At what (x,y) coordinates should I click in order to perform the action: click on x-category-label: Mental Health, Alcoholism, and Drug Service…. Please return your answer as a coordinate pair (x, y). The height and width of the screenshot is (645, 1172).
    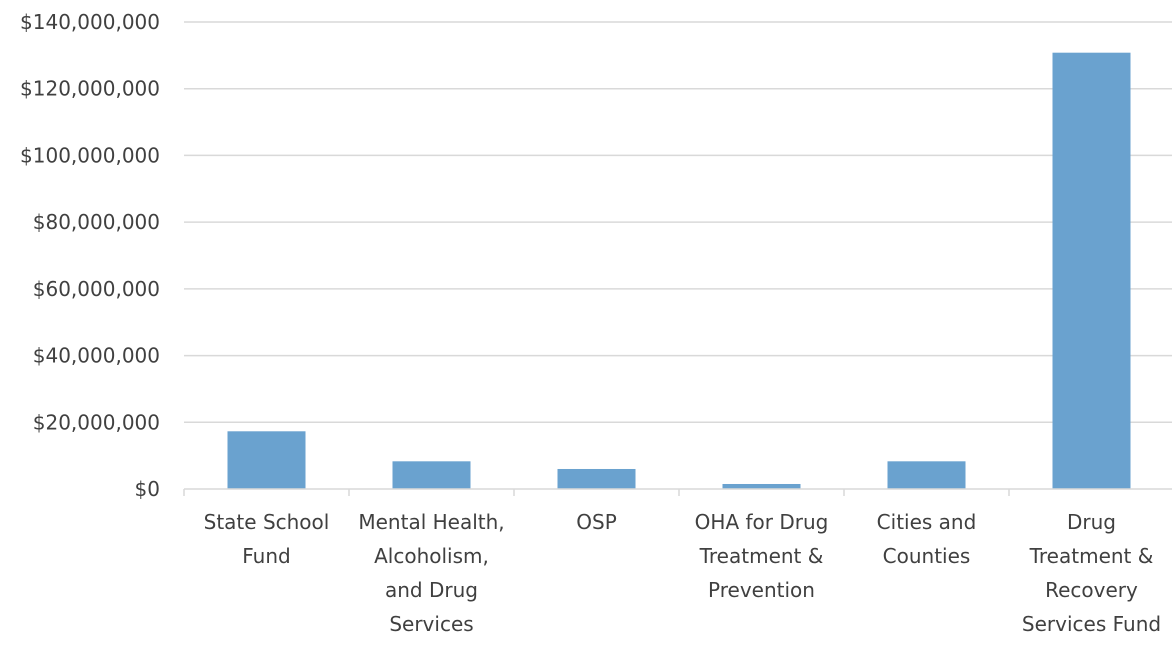
    Looking at the image, I should click on (431, 573).